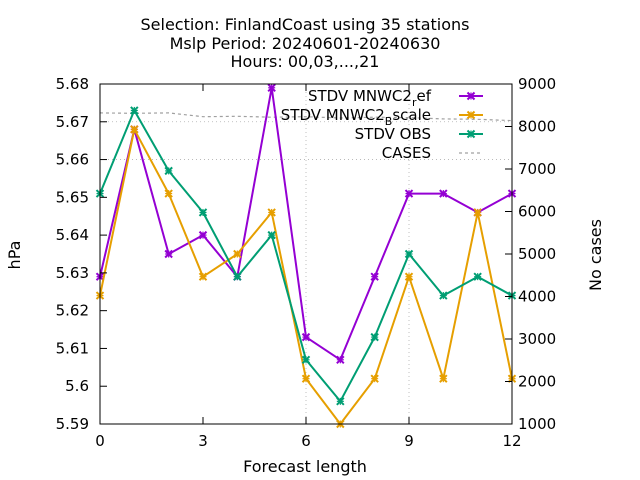 This screenshot has height=480, width=640. I want to click on legend-label-0: STDV MNWC2ref, so click(370, 98).